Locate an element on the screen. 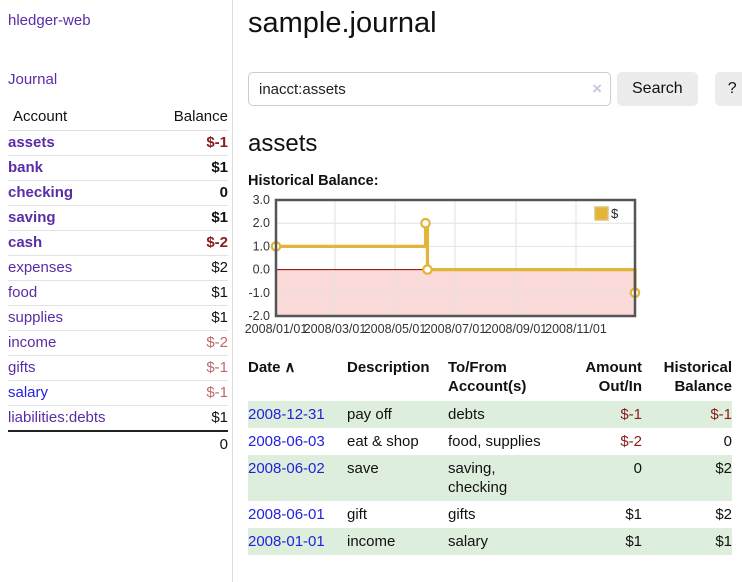 This screenshot has height=582, width=742. accounts-total-row: 0 is located at coordinates (118, 444).